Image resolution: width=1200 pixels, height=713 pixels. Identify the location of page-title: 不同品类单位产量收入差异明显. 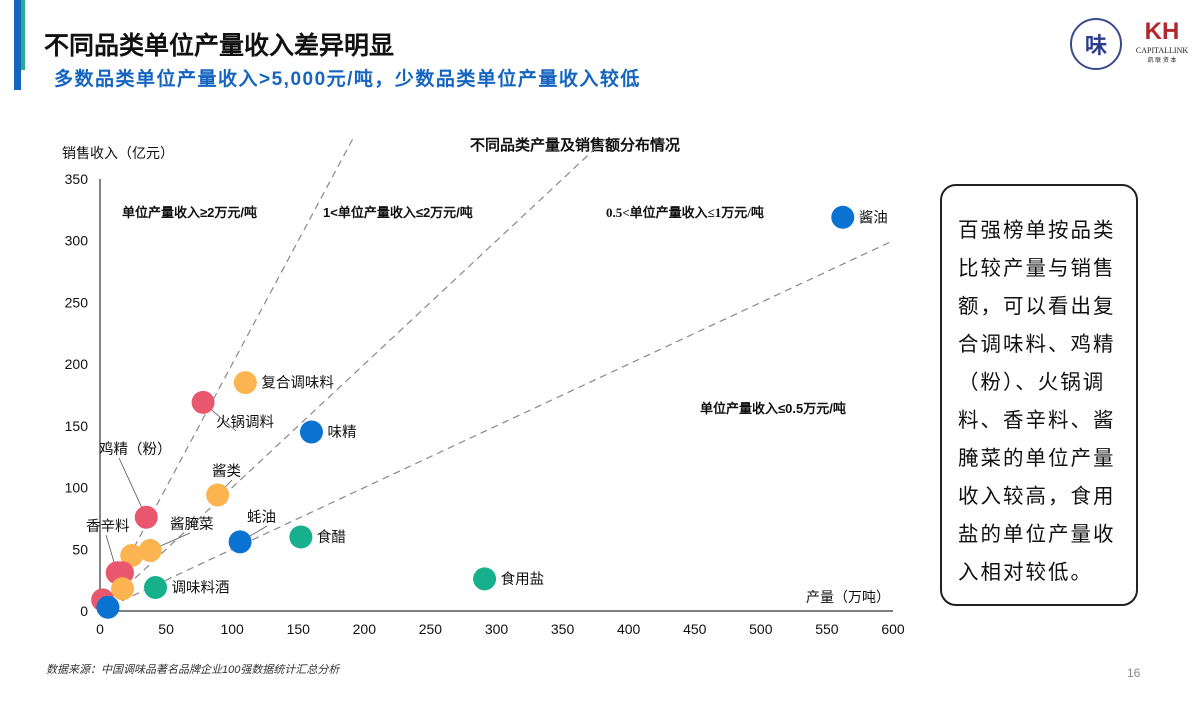
(219, 46).